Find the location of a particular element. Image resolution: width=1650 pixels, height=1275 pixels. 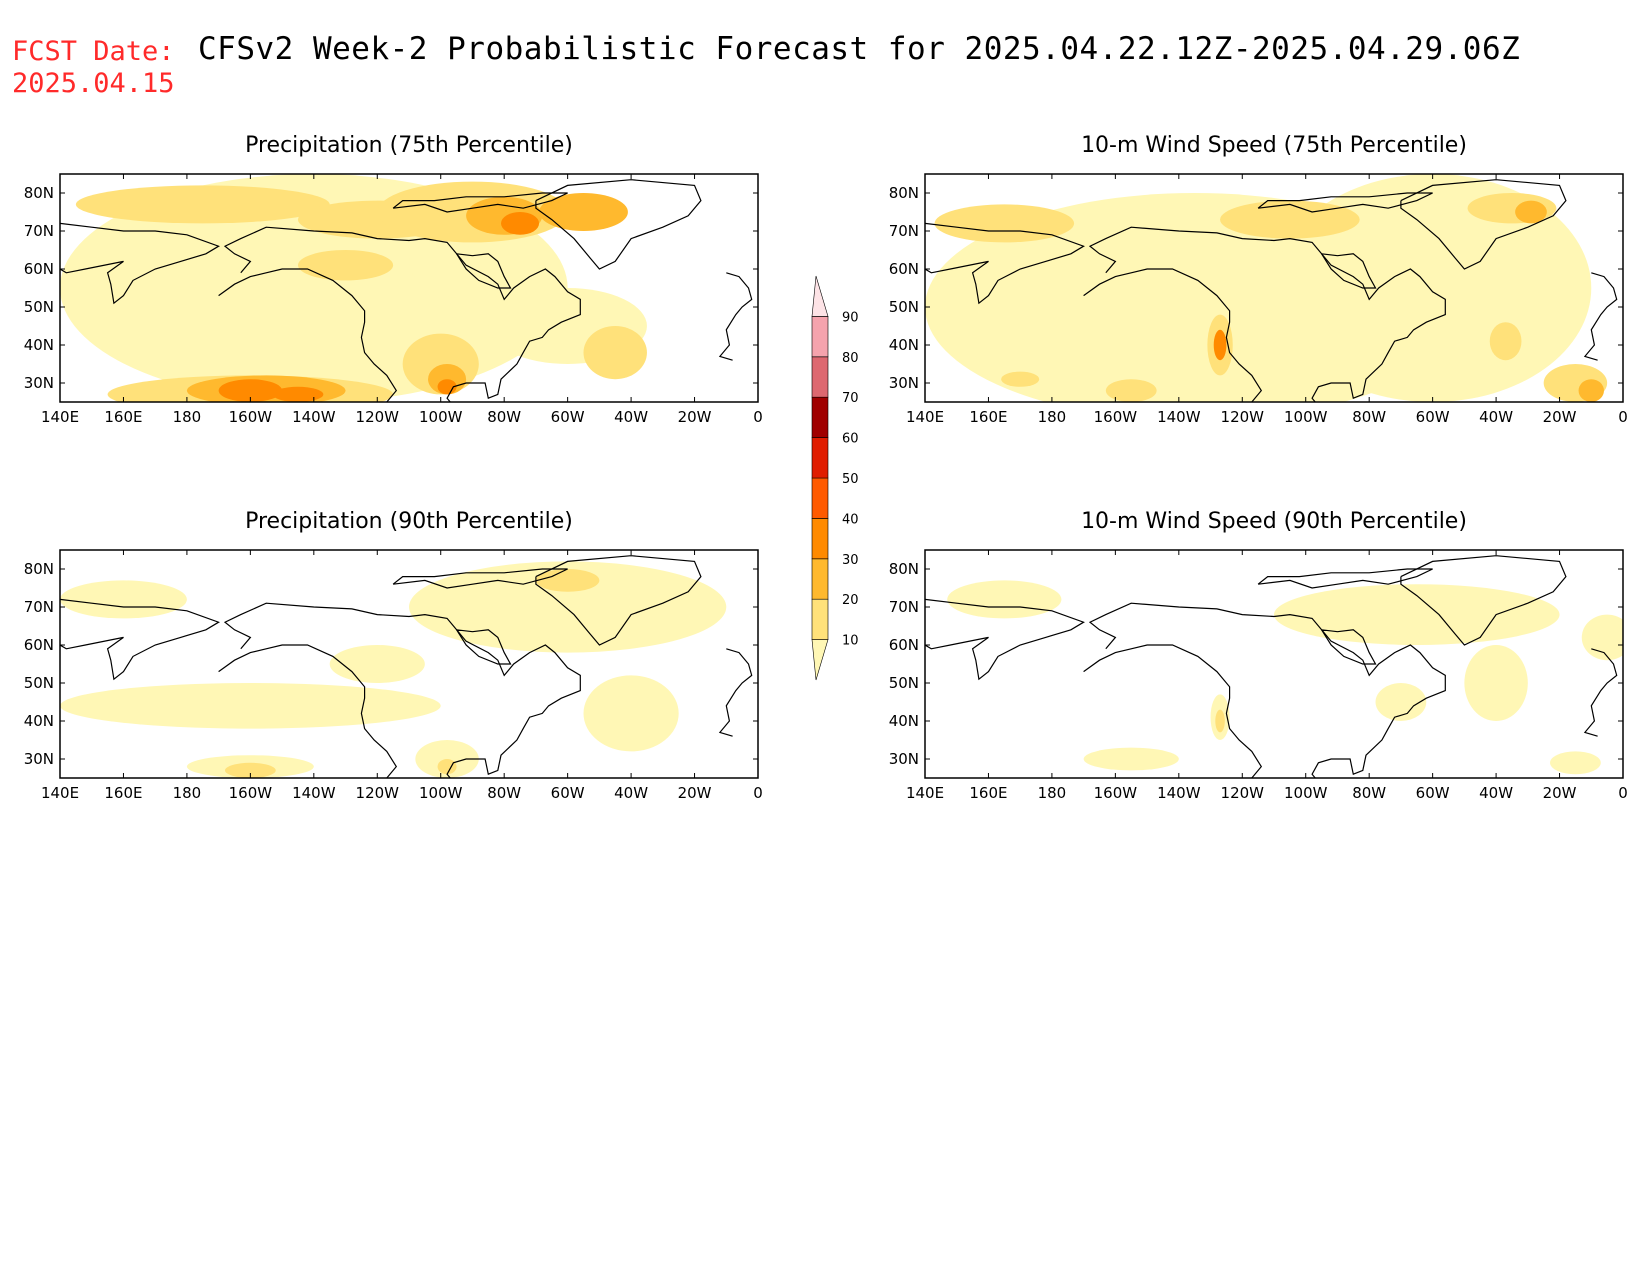

forecast-date-value: 2025.04.15 is located at coordinates (93, 83).